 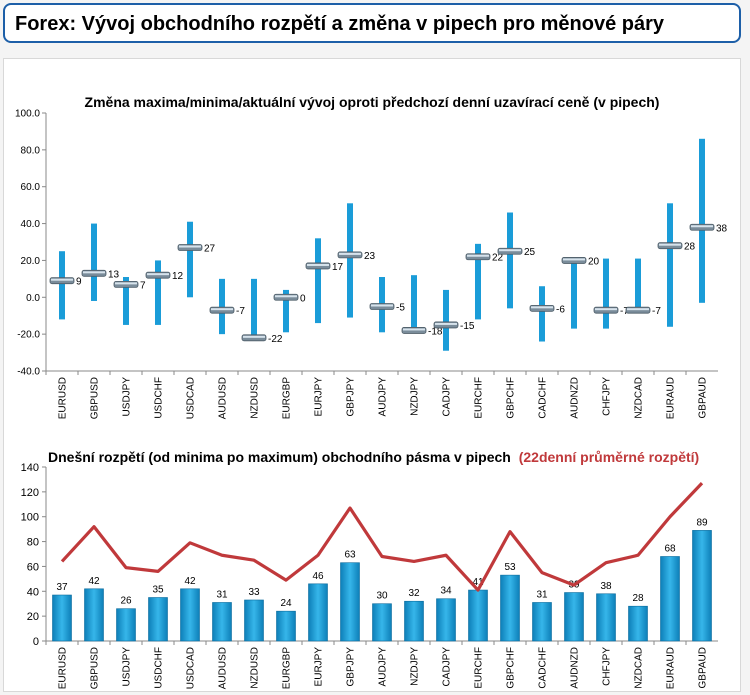 What do you see at coordinates (275, 339) in the screenshot?
I see `current-value-label: -22` at bounding box center [275, 339].